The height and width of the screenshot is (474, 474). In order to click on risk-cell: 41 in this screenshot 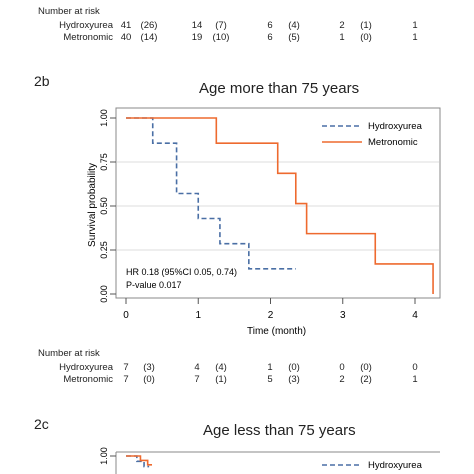, I will do `click(126, 25)`.